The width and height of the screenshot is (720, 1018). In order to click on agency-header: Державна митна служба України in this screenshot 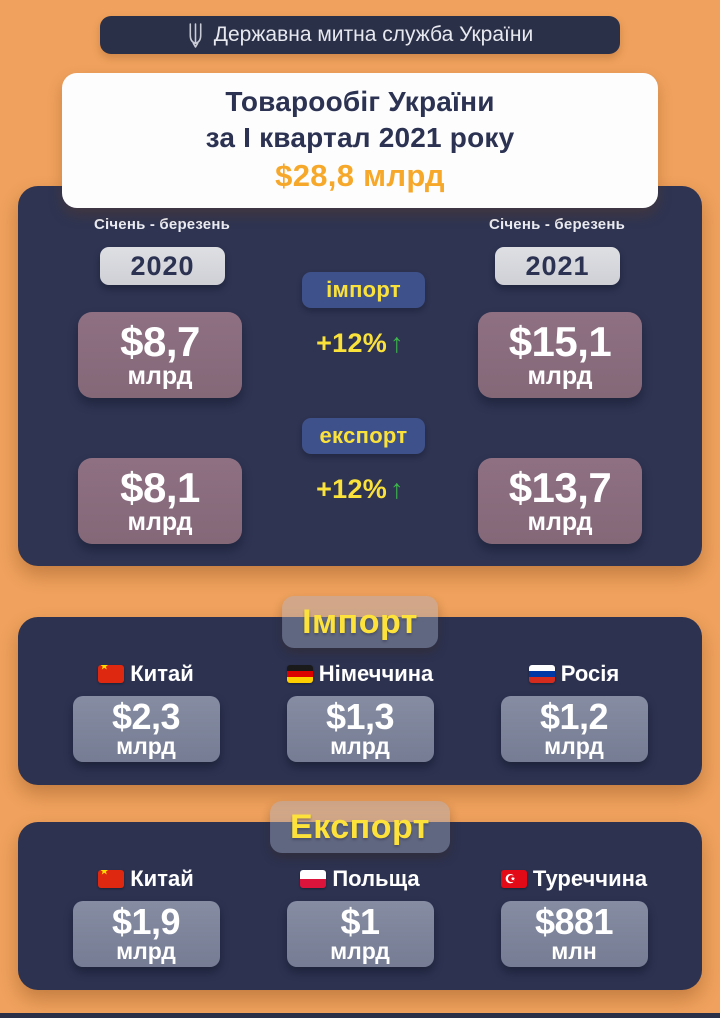, I will do `click(360, 35)`.